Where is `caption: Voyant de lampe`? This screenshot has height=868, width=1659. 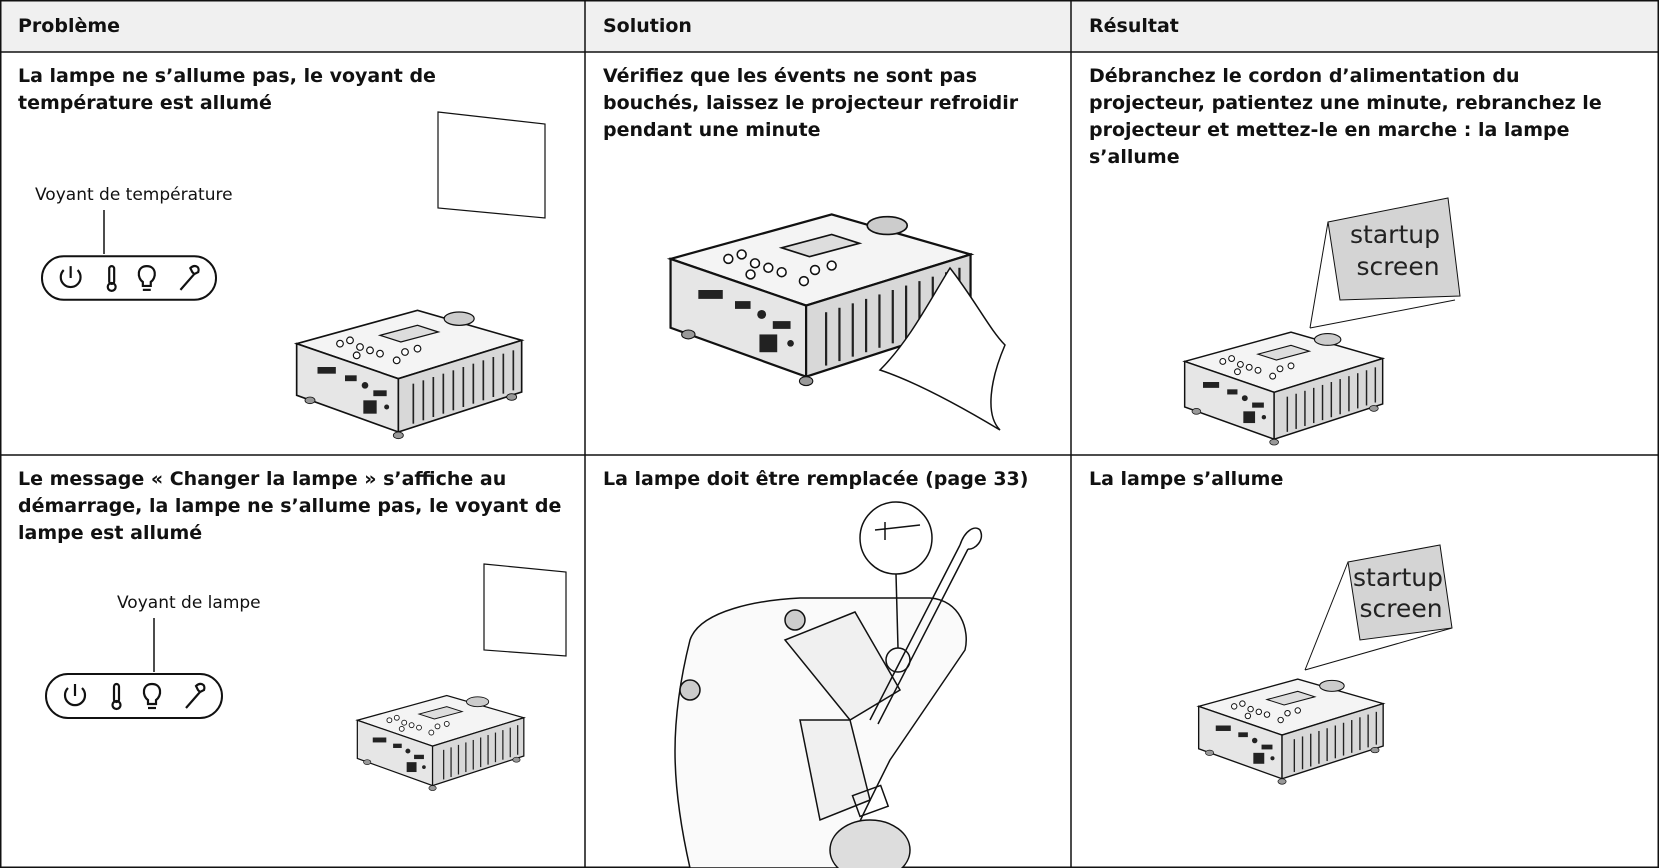 caption: Voyant de lampe is located at coordinates (189, 603).